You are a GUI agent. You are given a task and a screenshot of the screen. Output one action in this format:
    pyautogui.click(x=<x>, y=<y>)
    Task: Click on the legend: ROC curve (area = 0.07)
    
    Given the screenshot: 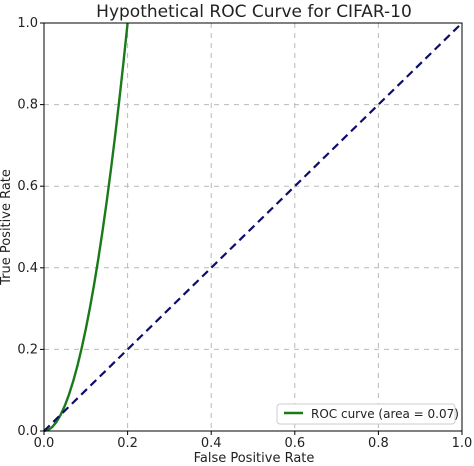 What is the action you would take?
    pyautogui.click(x=367, y=414)
    